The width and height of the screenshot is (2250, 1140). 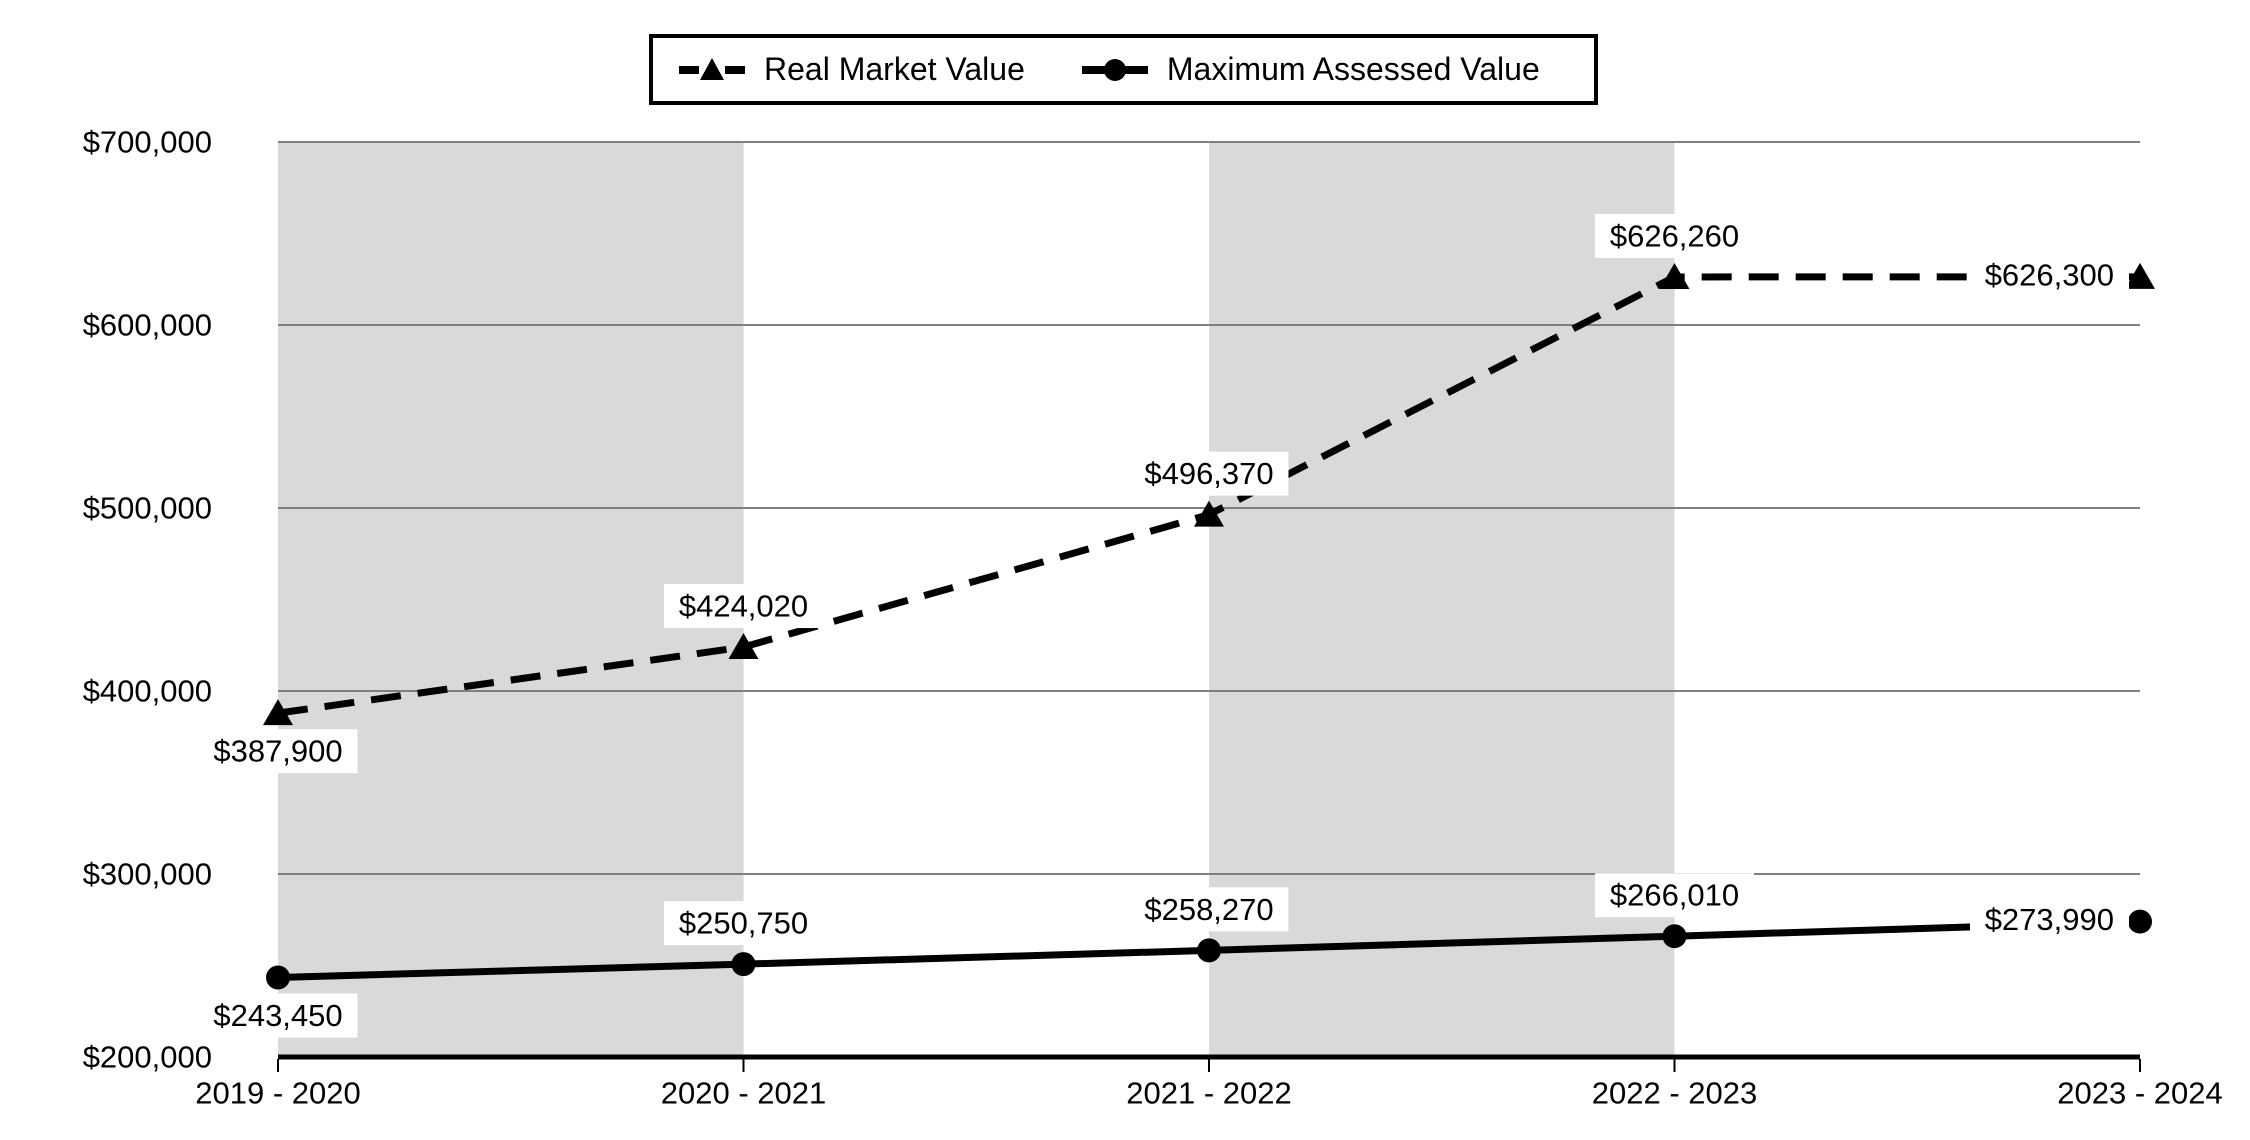 I want to click on legend-entry-real-market-value: Real Market Value, so click(x=852, y=69).